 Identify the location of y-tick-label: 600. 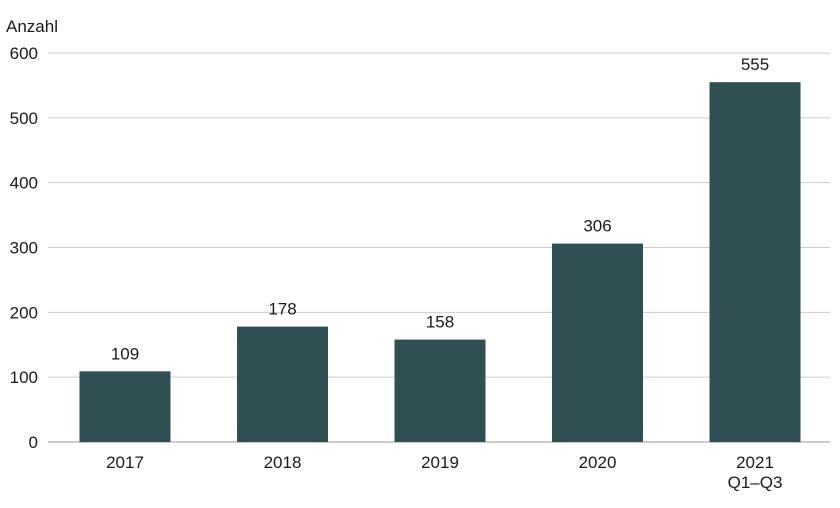
(24, 53).